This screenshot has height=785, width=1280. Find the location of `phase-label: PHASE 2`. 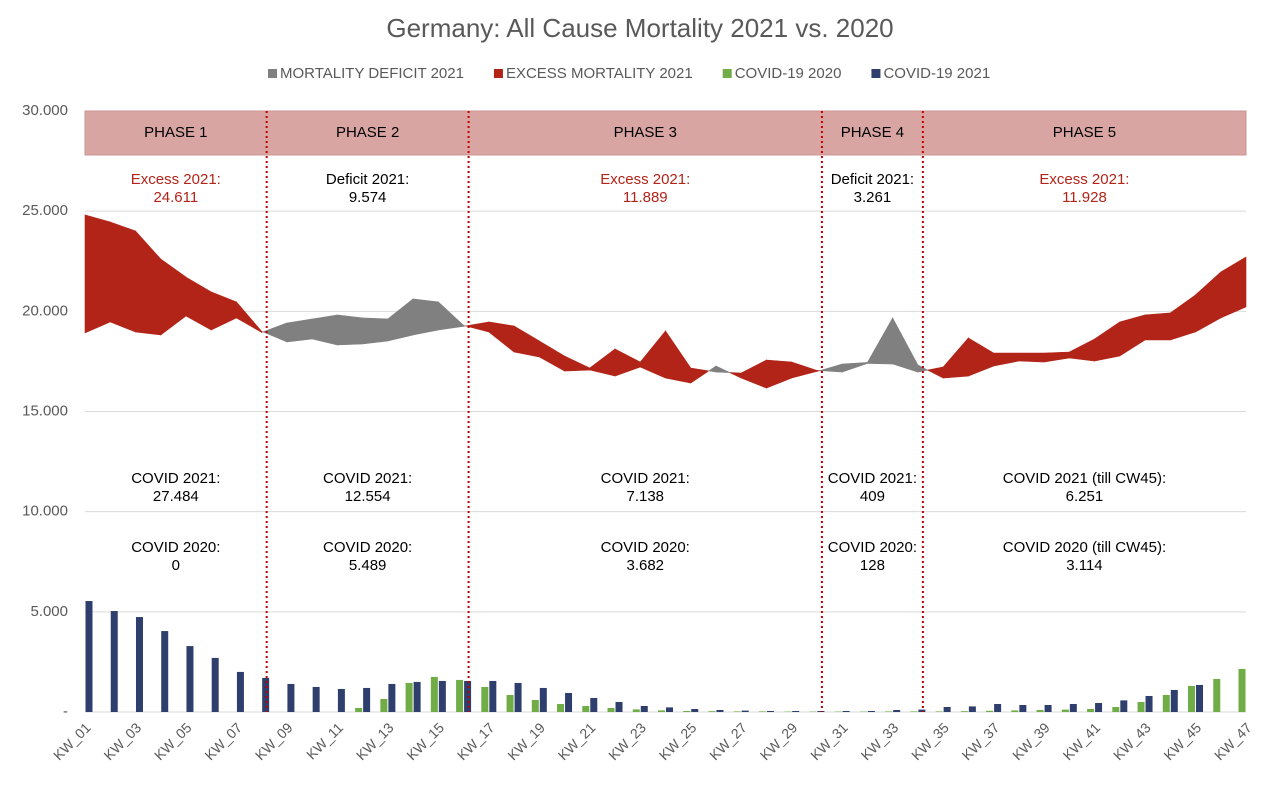

phase-label: PHASE 2 is located at coordinates (367, 132).